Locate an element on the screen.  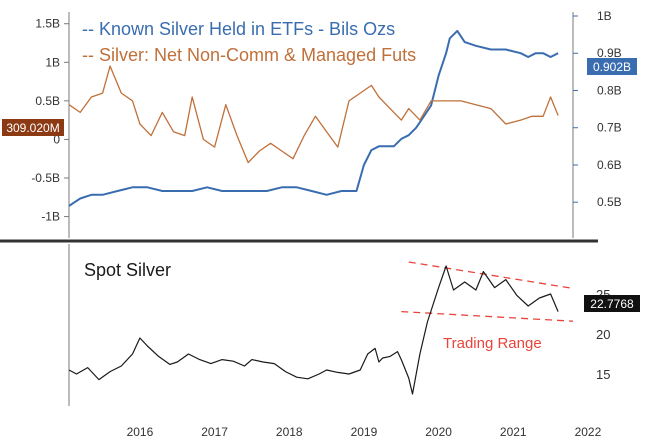
trading-range-label: Trading Range is located at coordinates (492, 343).